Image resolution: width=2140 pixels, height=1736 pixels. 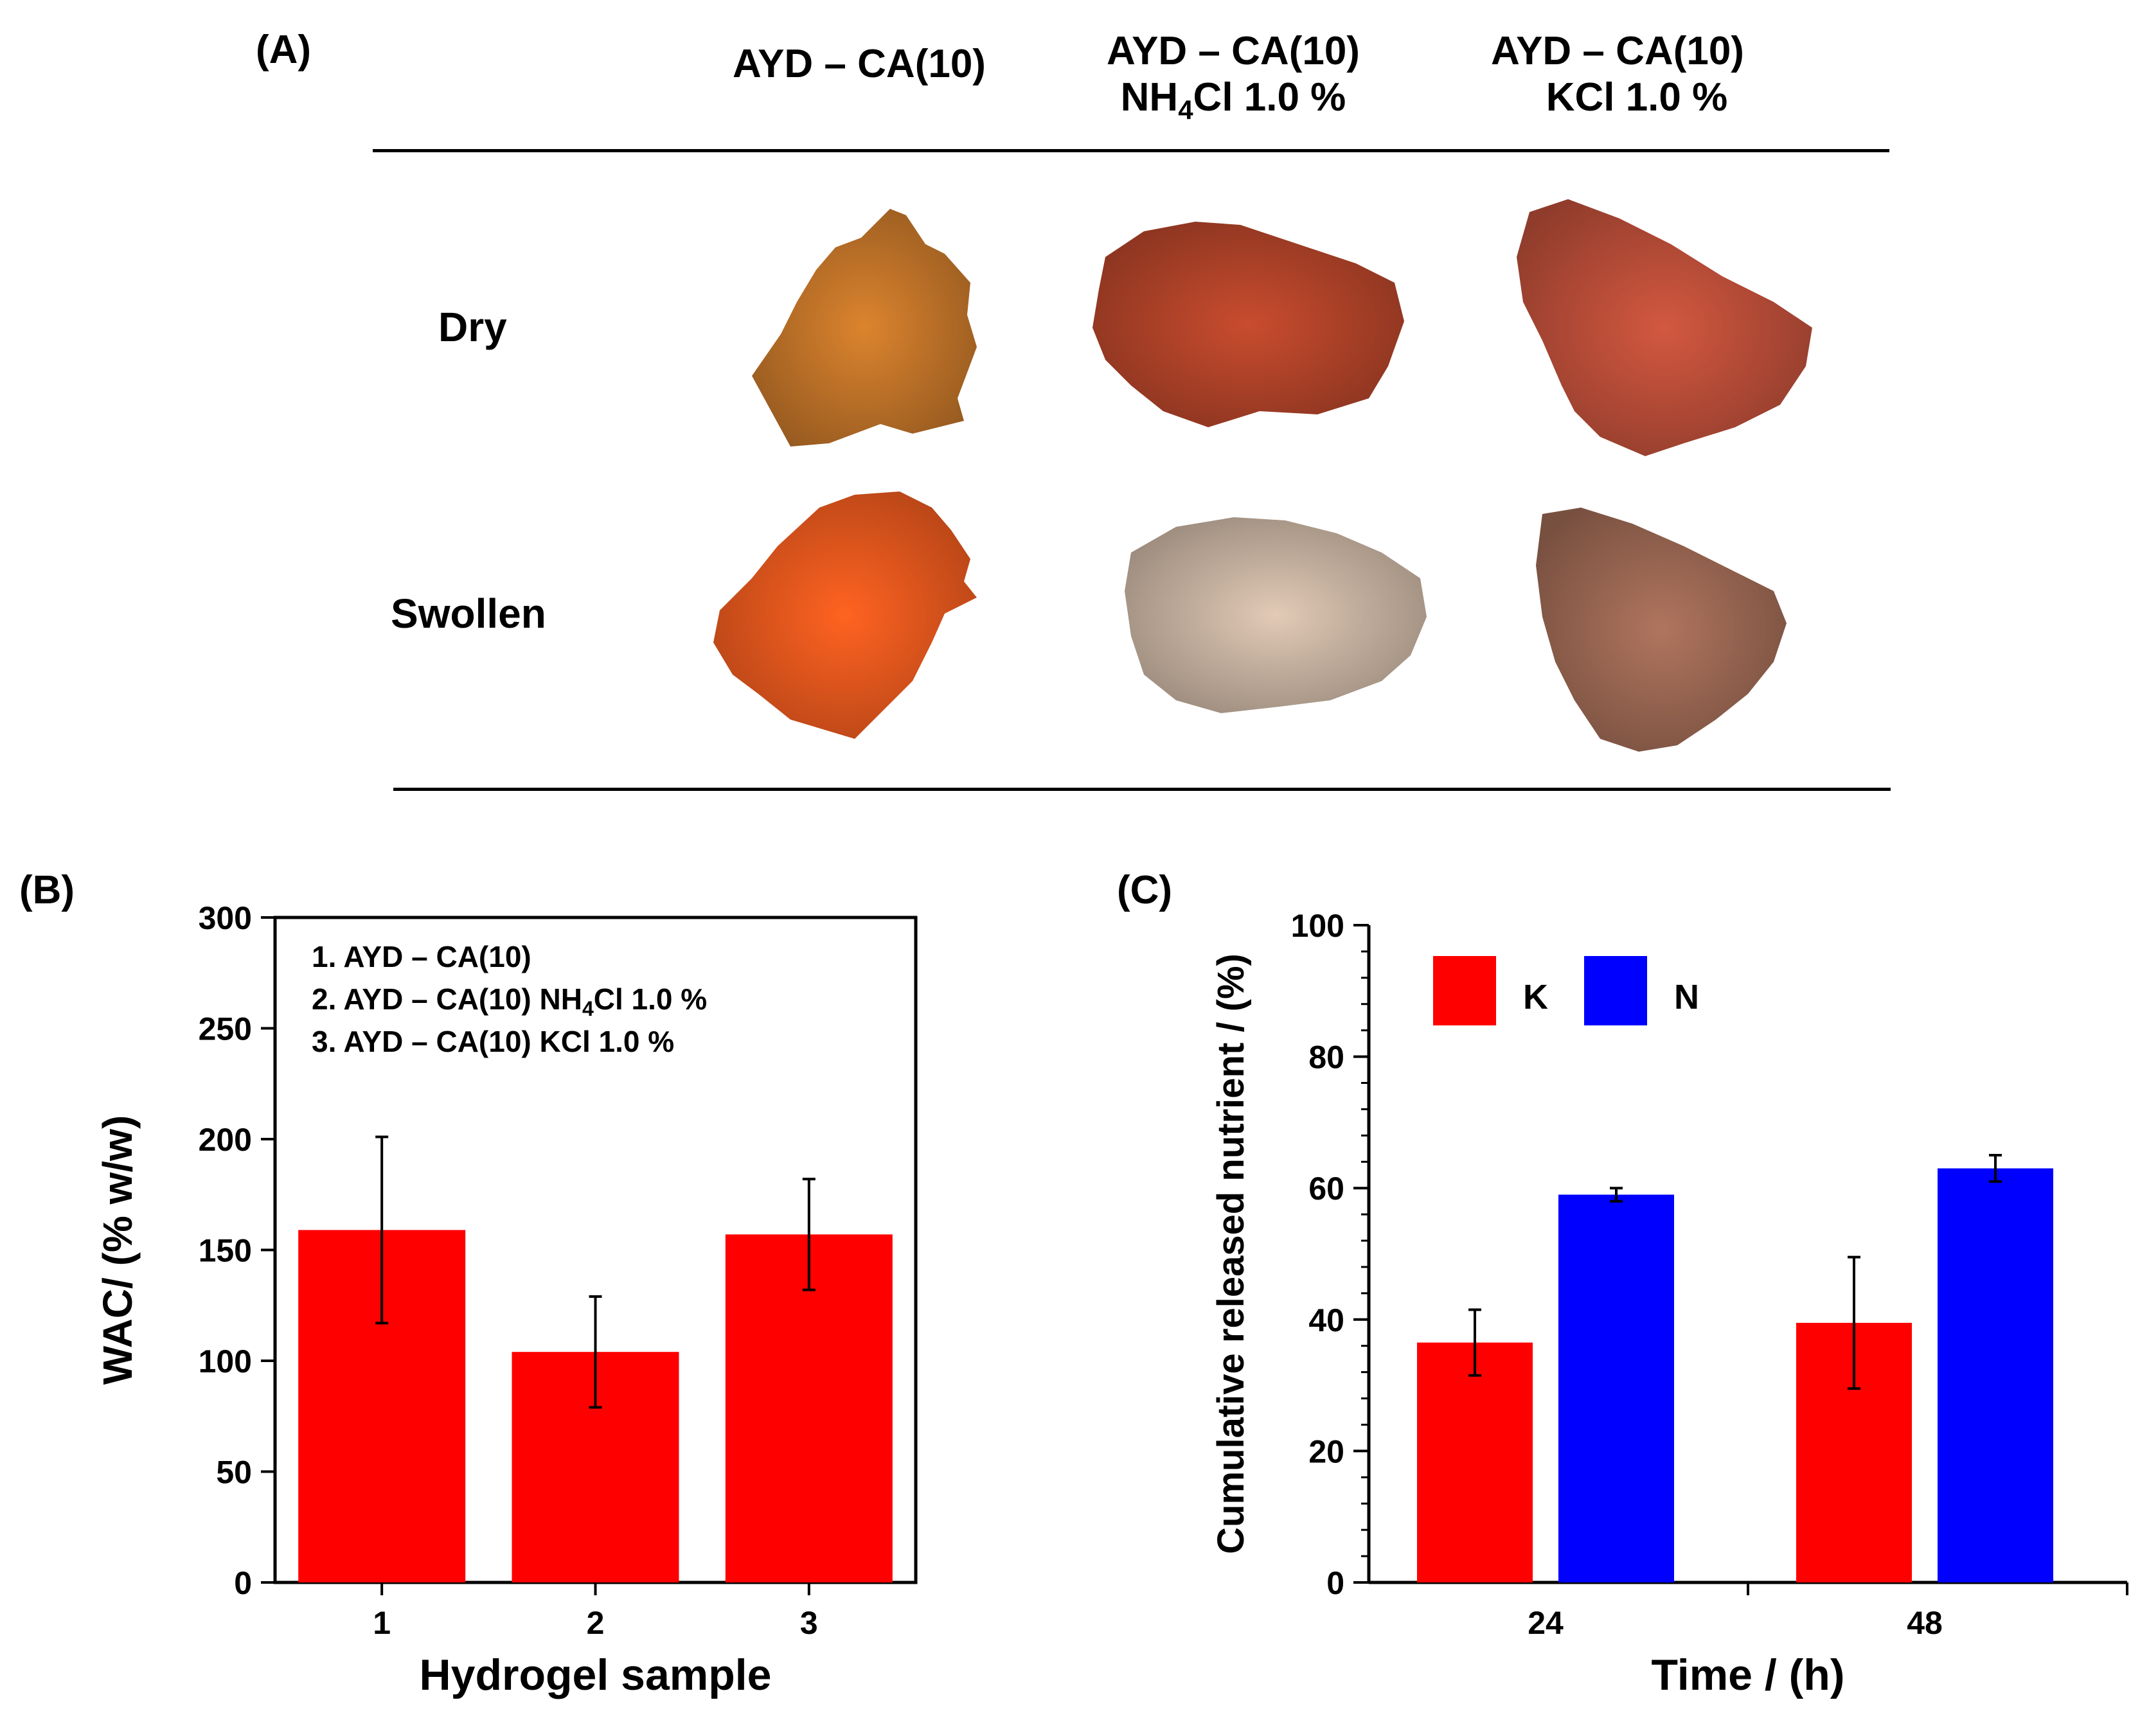 What do you see at coordinates (1142, 789) in the screenshot?
I see `table-bottom-rule` at bounding box center [1142, 789].